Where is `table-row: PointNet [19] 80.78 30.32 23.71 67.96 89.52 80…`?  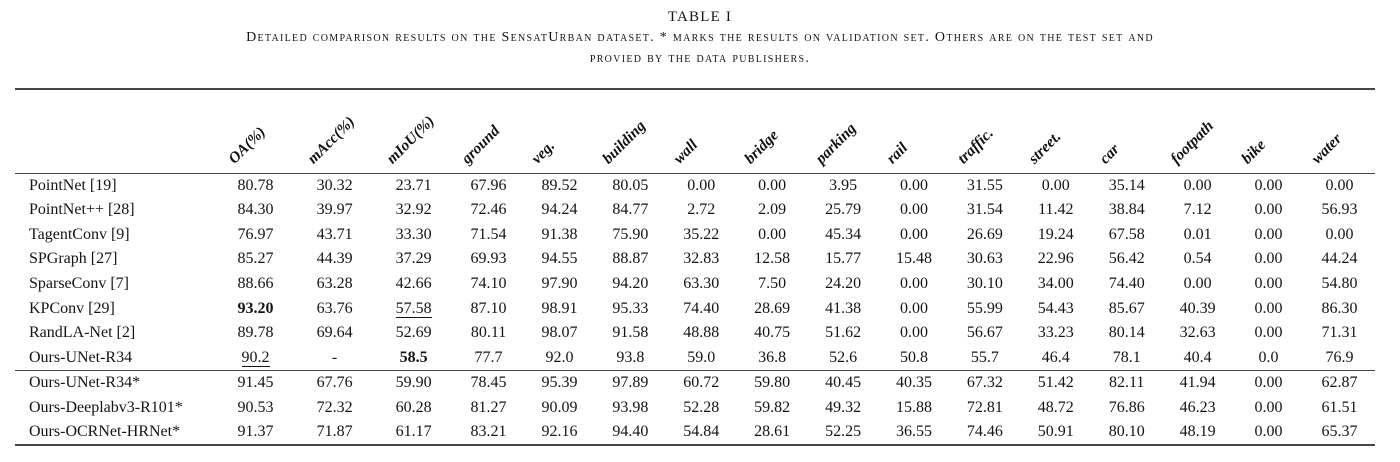 table-row: PointNet [19] 80.78 30.32 23.71 67.96 89.52 80… is located at coordinates (695, 185).